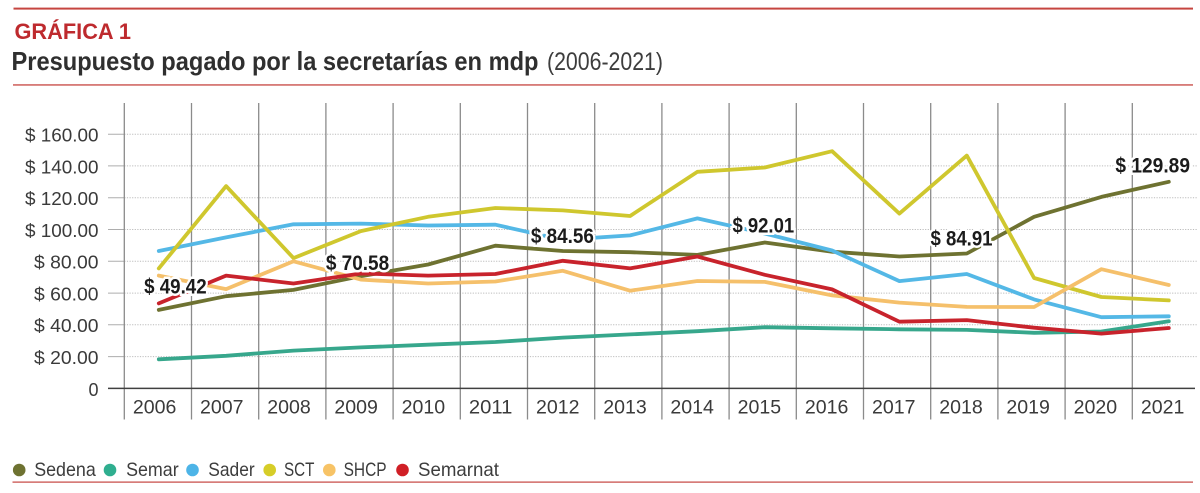  I want to click on svg-text: $ 100.00, so click(62, 231).